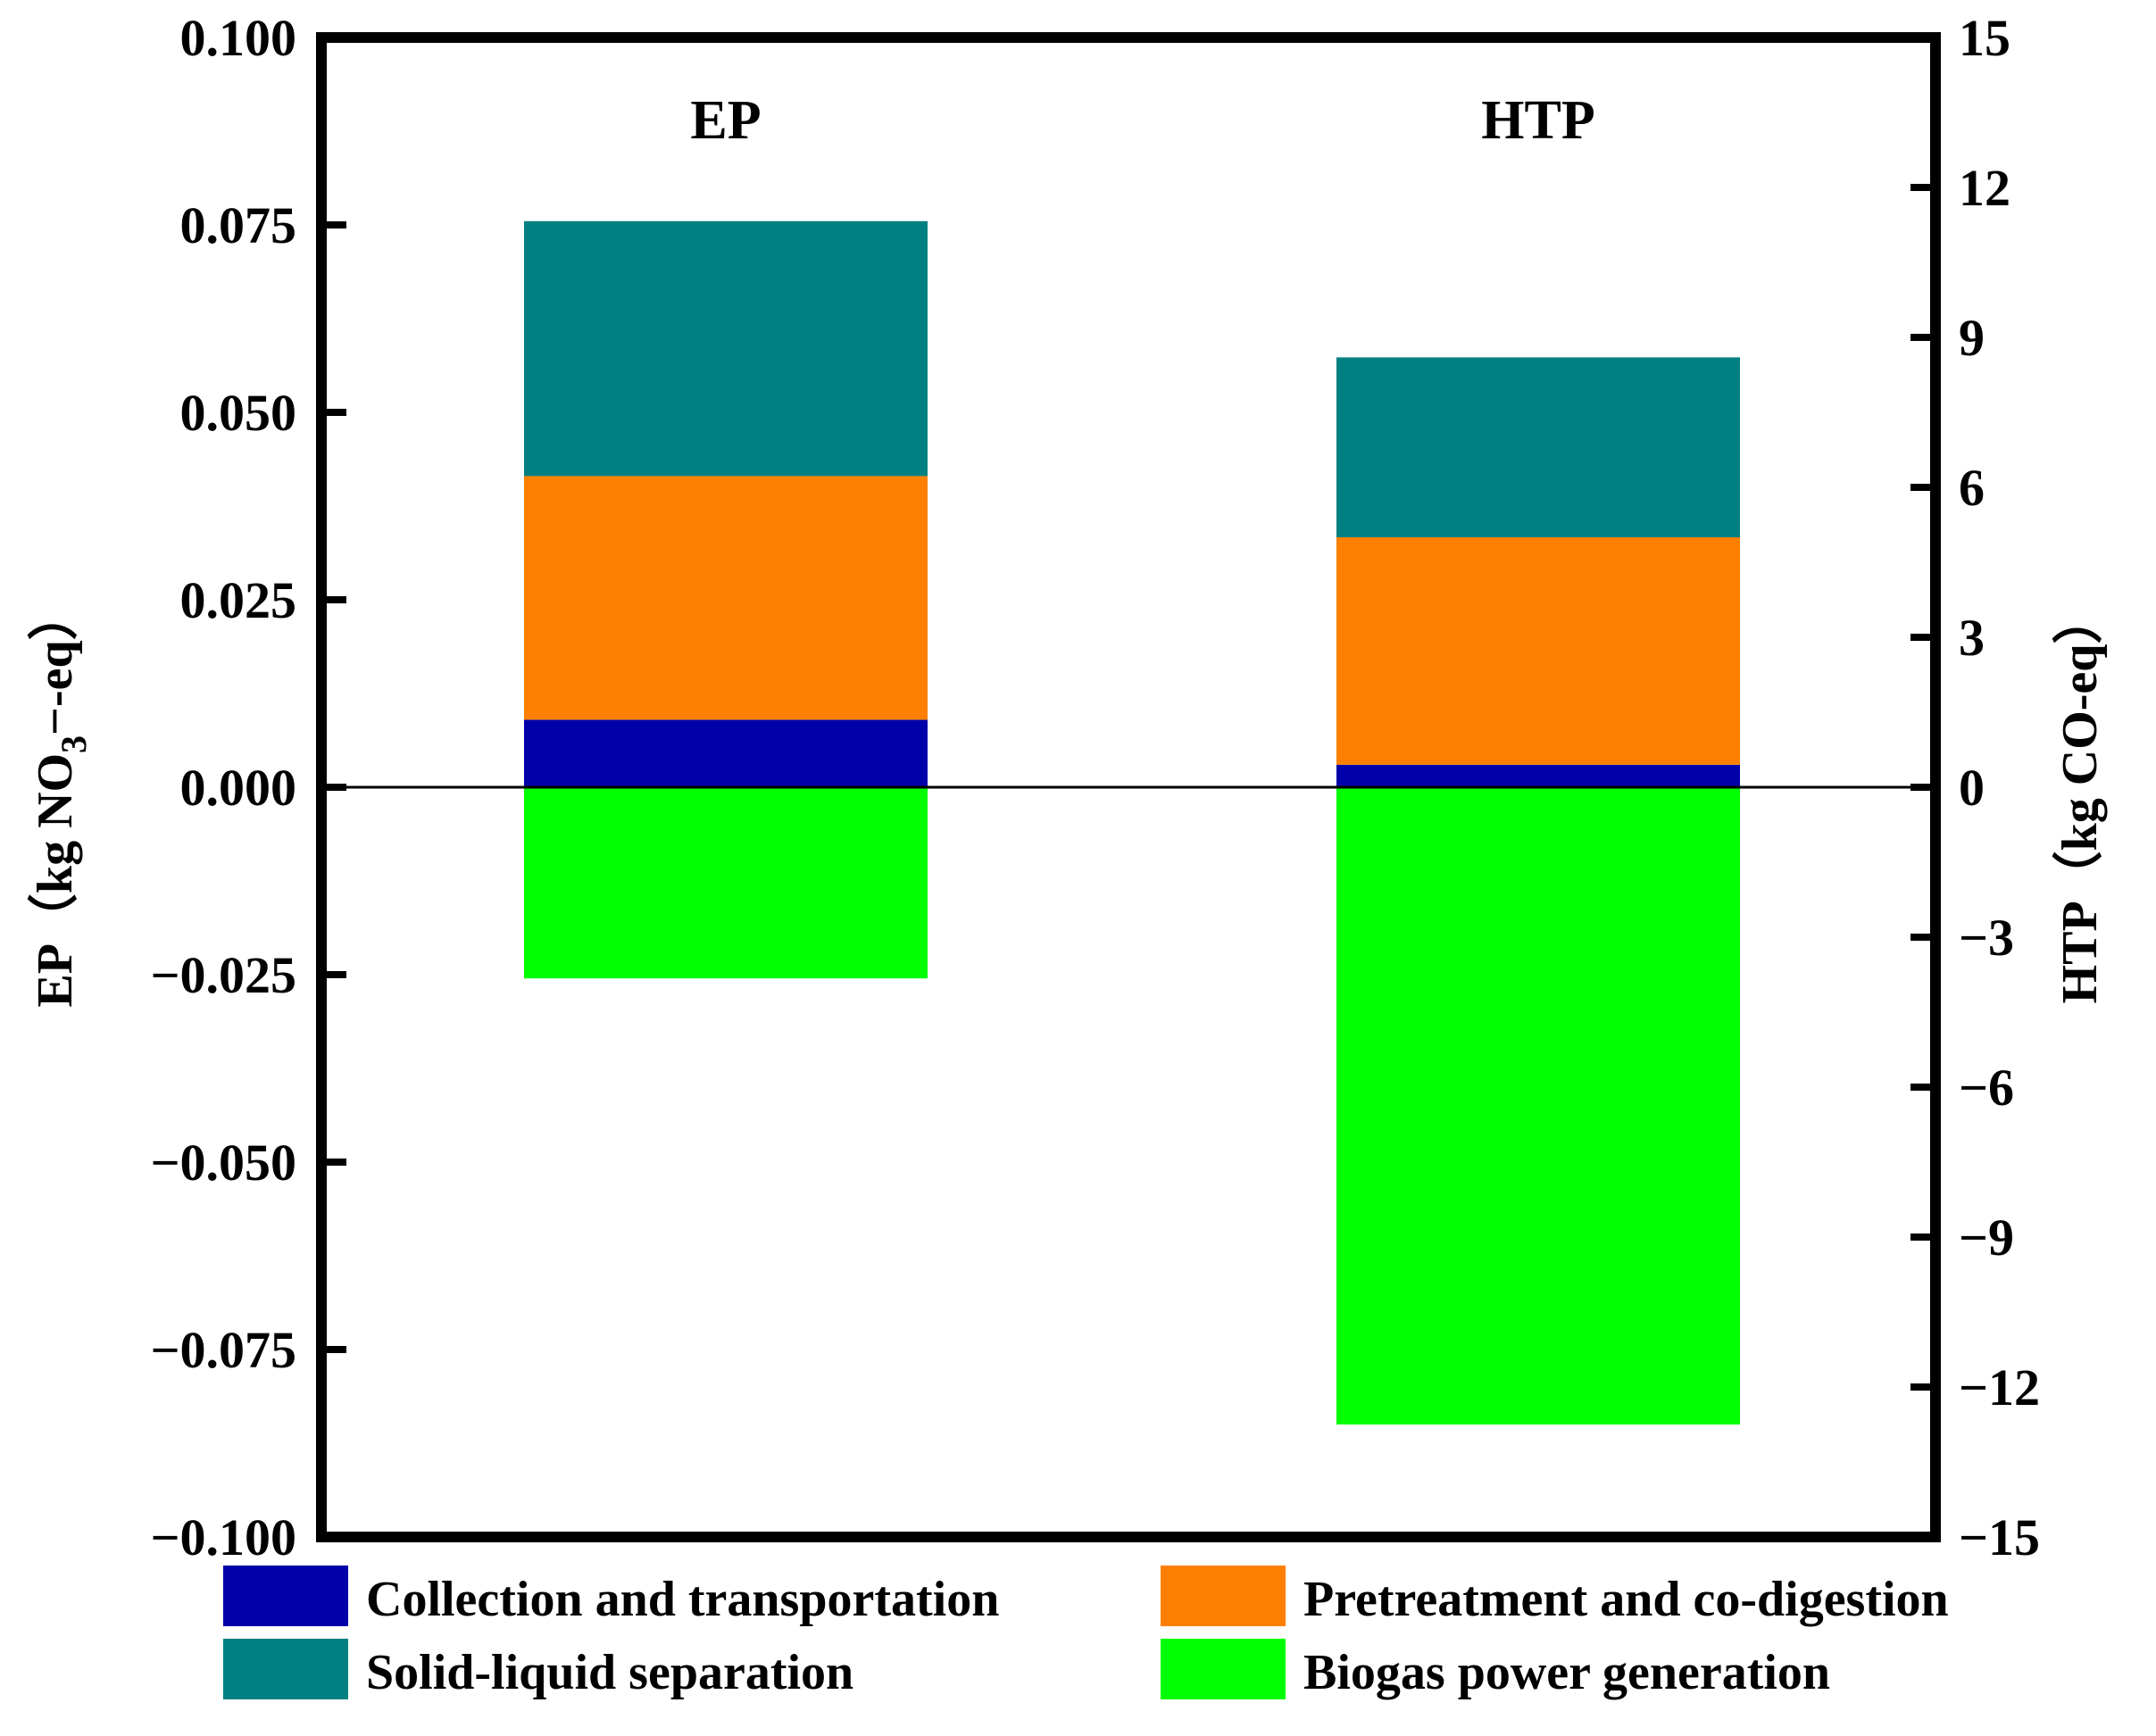 The width and height of the screenshot is (2156, 1736). What do you see at coordinates (285, 1596) in the screenshot?
I see `legend-swatch-collection-and-transportation` at bounding box center [285, 1596].